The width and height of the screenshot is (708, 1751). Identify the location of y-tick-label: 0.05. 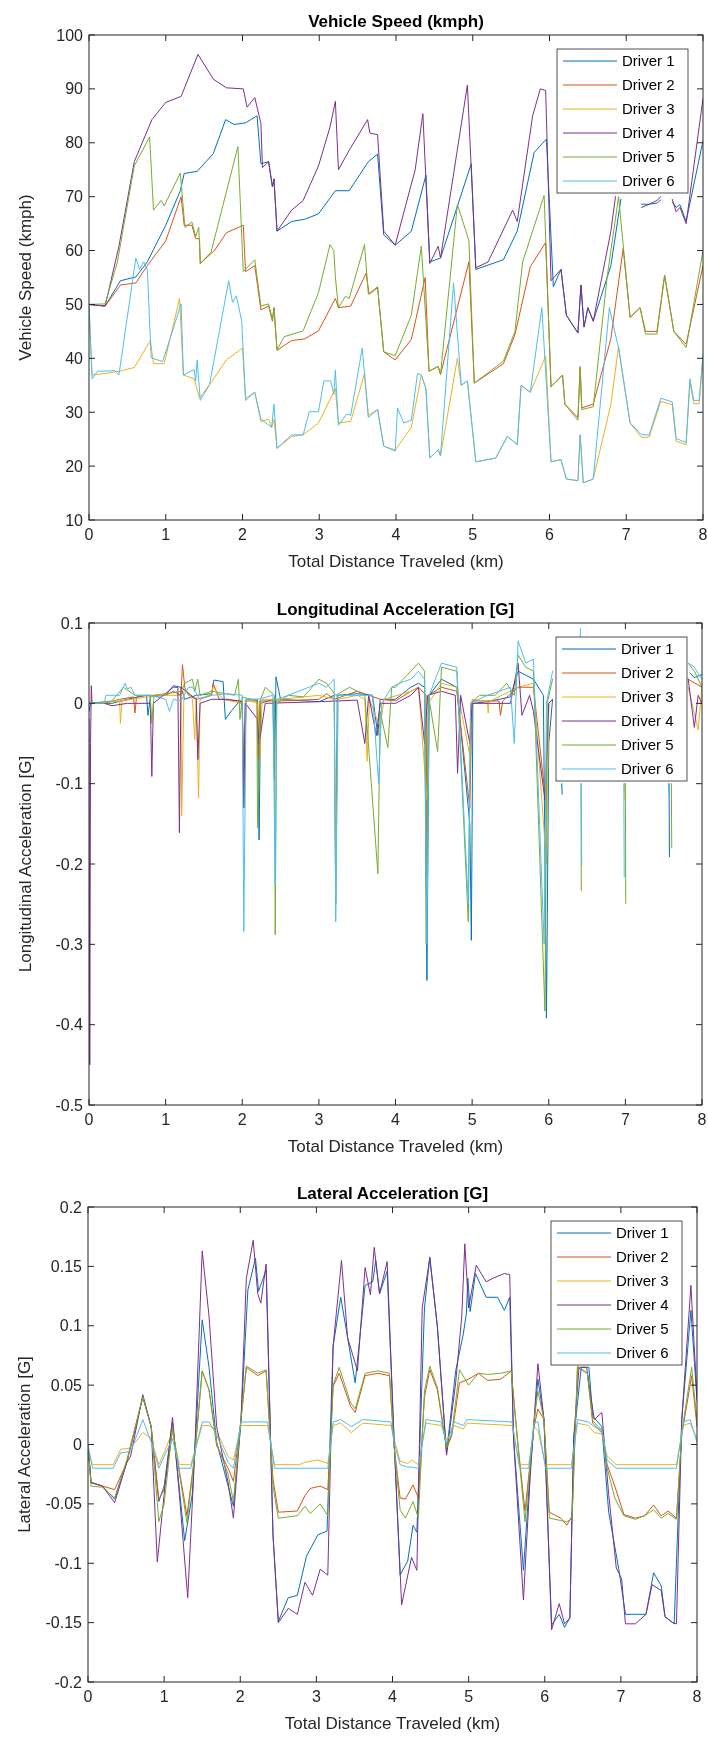
(66, 1385).